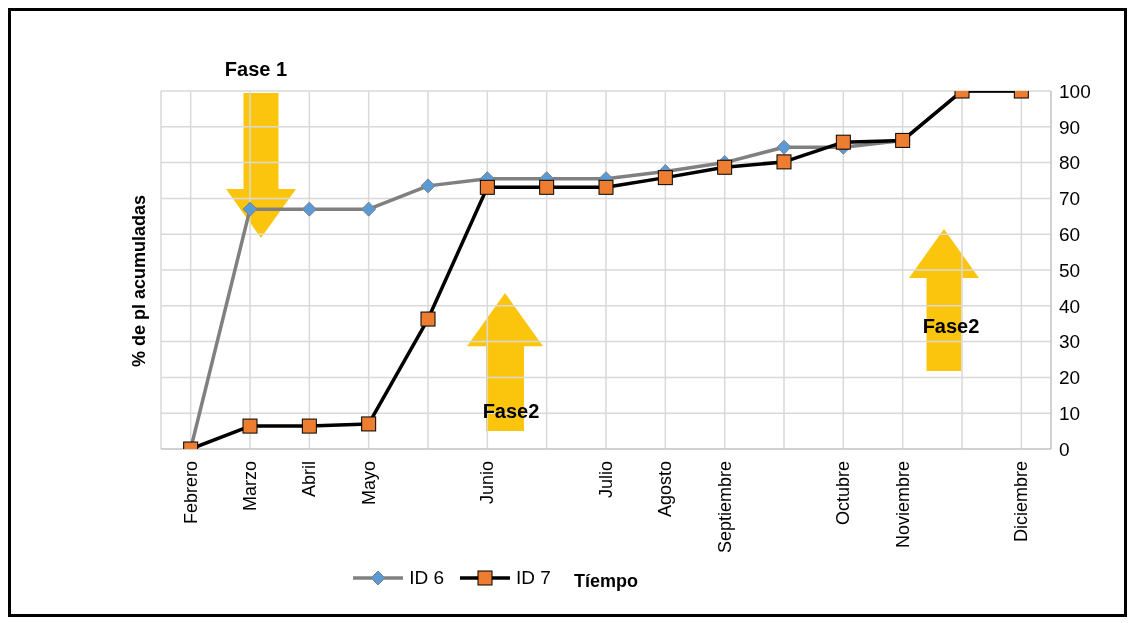 This screenshot has width=1133, height=623. What do you see at coordinates (1070, 413) in the screenshot?
I see `y-tick-label: 10` at bounding box center [1070, 413].